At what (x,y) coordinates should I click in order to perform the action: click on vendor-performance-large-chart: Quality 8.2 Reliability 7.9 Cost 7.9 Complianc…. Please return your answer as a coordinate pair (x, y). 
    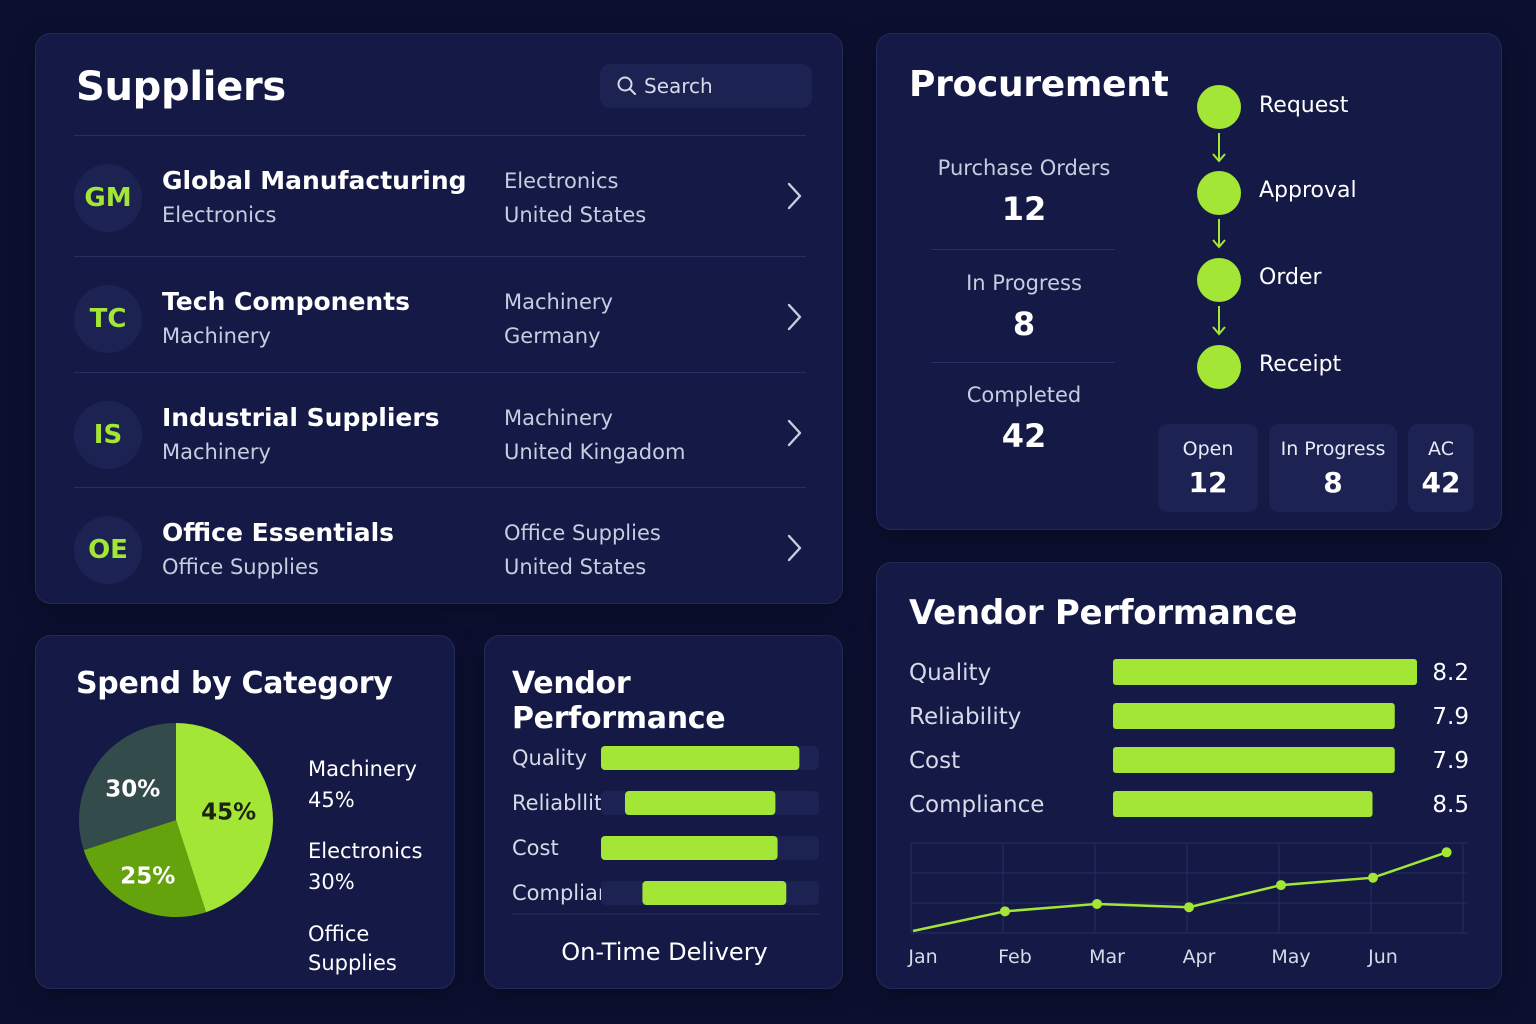
    Looking at the image, I should click on (1188, 813).